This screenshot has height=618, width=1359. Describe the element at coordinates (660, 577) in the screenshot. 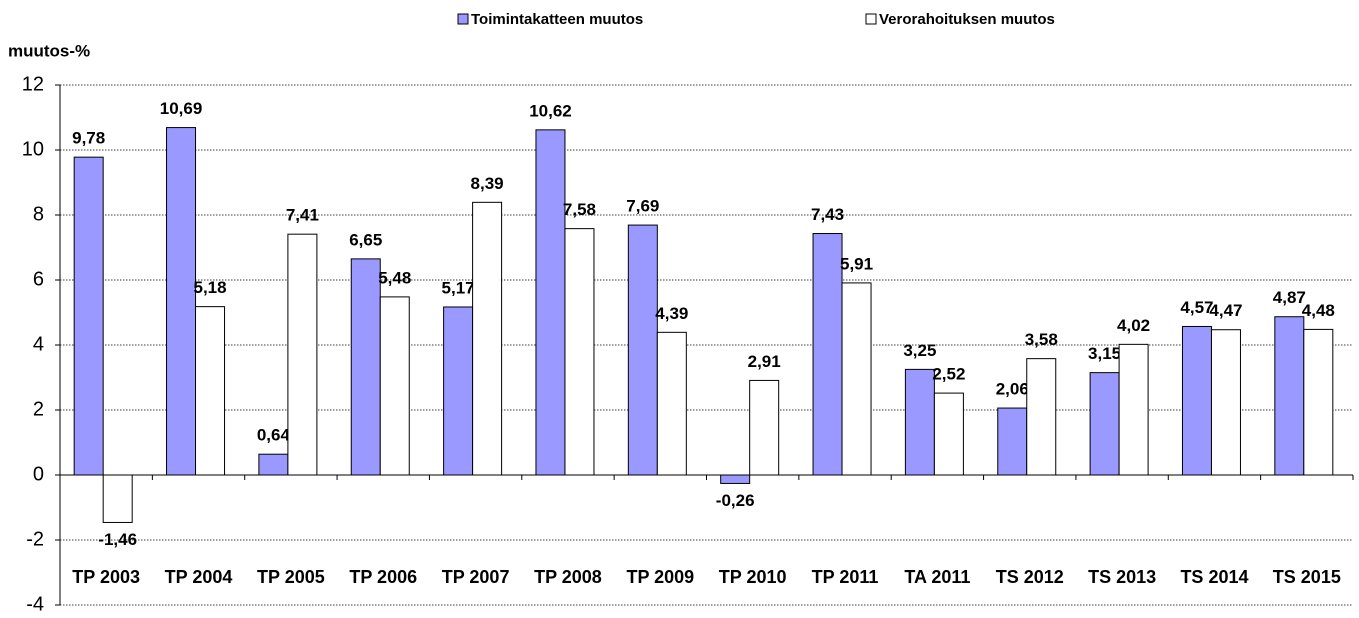

I see `x-tick-label: TP 2009` at that location.